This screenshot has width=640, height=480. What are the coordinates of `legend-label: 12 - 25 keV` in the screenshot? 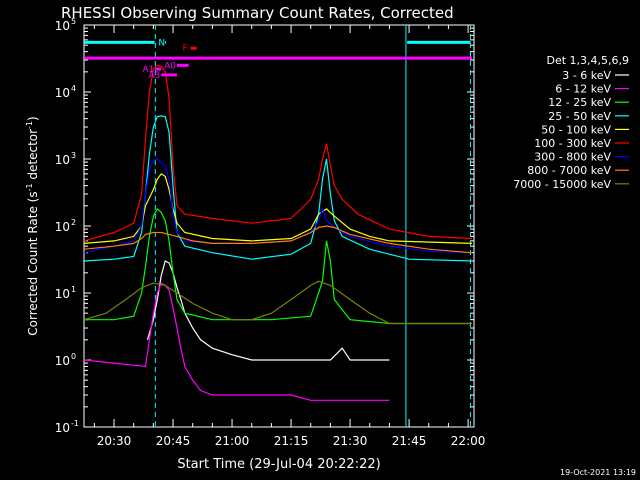 It's located at (579, 102).